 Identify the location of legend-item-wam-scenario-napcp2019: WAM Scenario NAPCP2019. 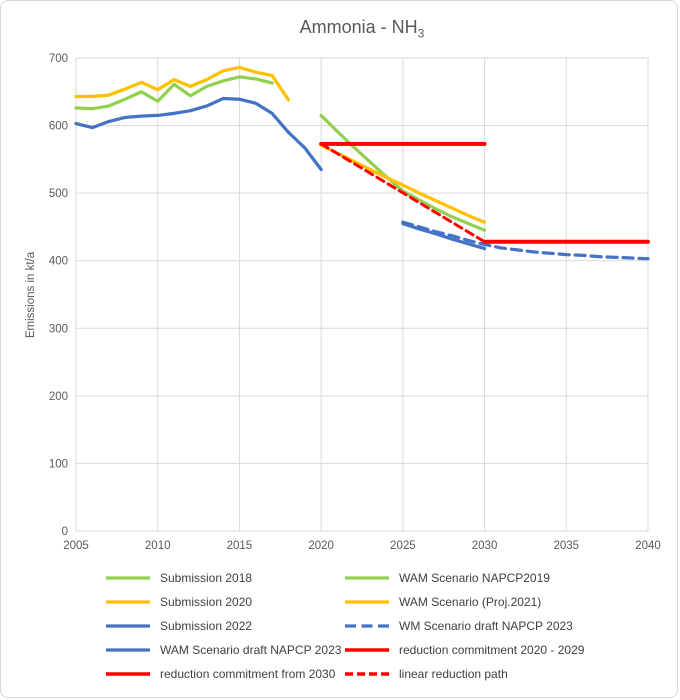
(464, 578).